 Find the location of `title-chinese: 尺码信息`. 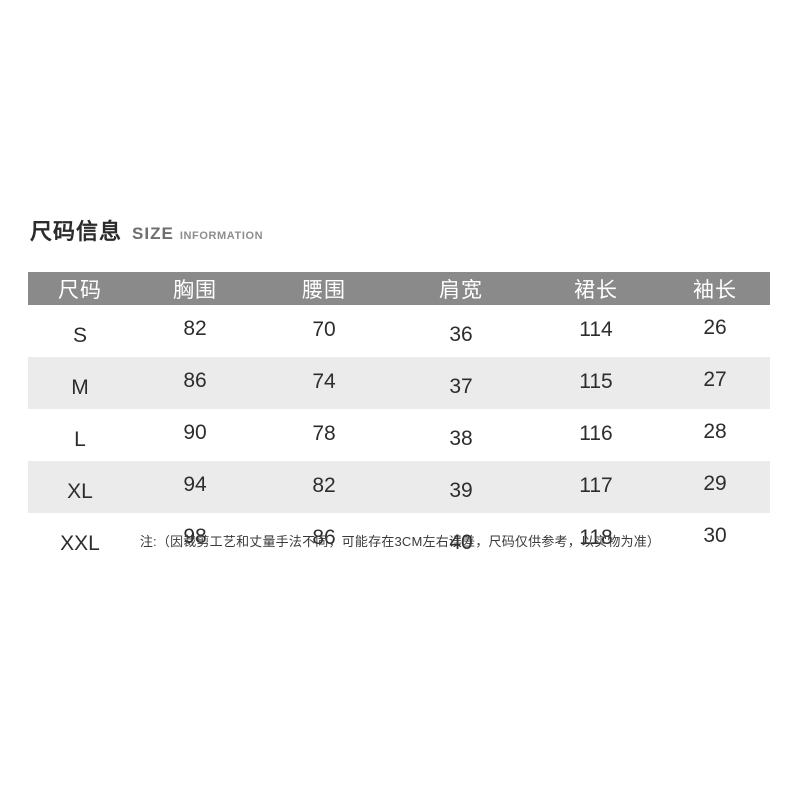

title-chinese: 尺码信息 is located at coordinates (76, 231).